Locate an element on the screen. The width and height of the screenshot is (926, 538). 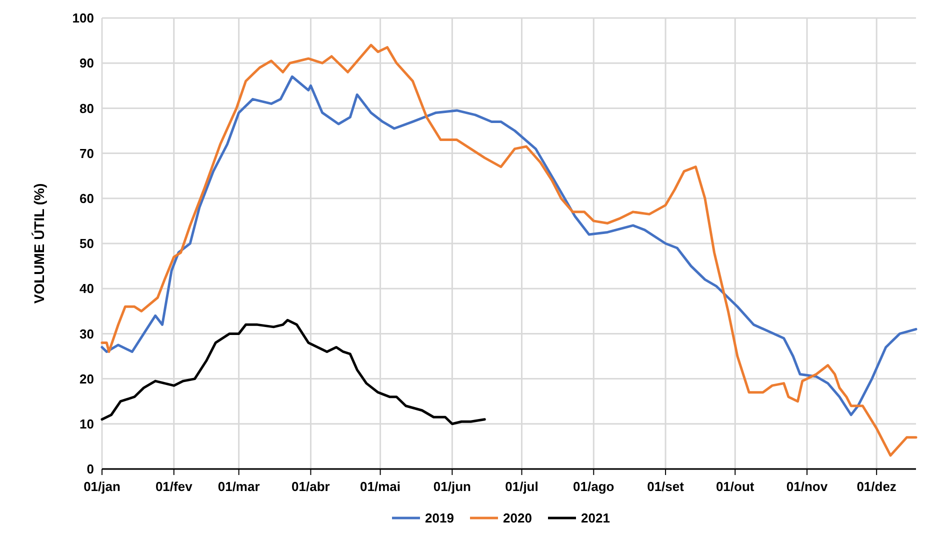
y-tick-label: 50 is located at coordinates (87, 244).